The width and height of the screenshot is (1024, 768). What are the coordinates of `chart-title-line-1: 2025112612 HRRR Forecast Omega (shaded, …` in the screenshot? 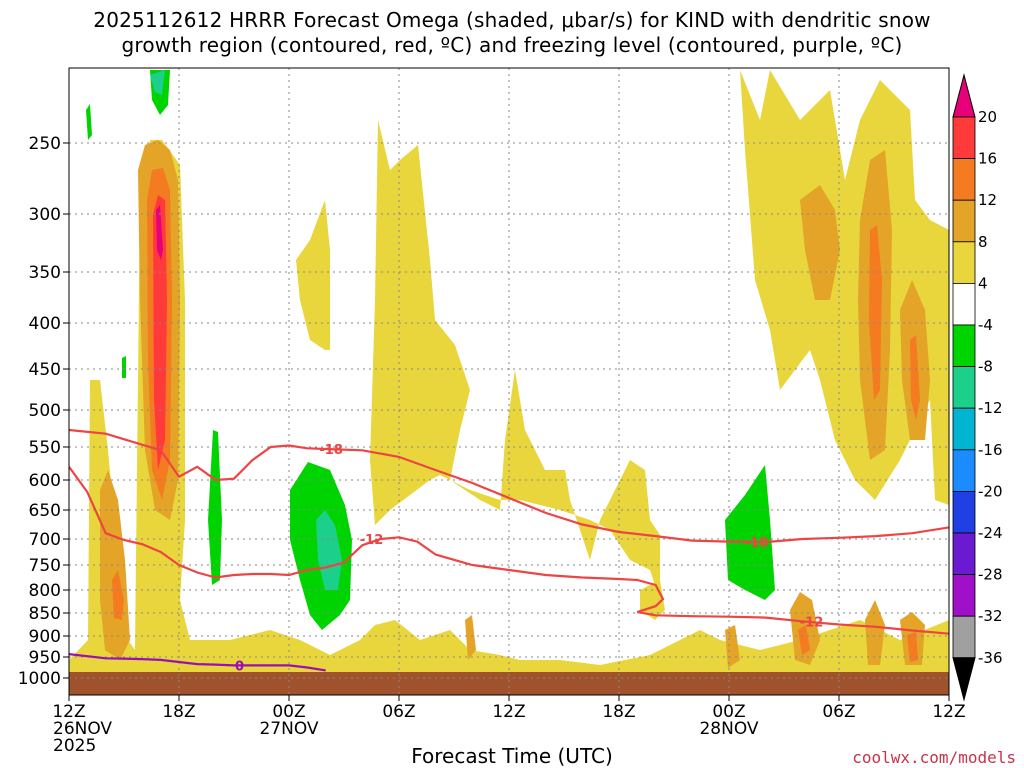 It's located at (512, 20).